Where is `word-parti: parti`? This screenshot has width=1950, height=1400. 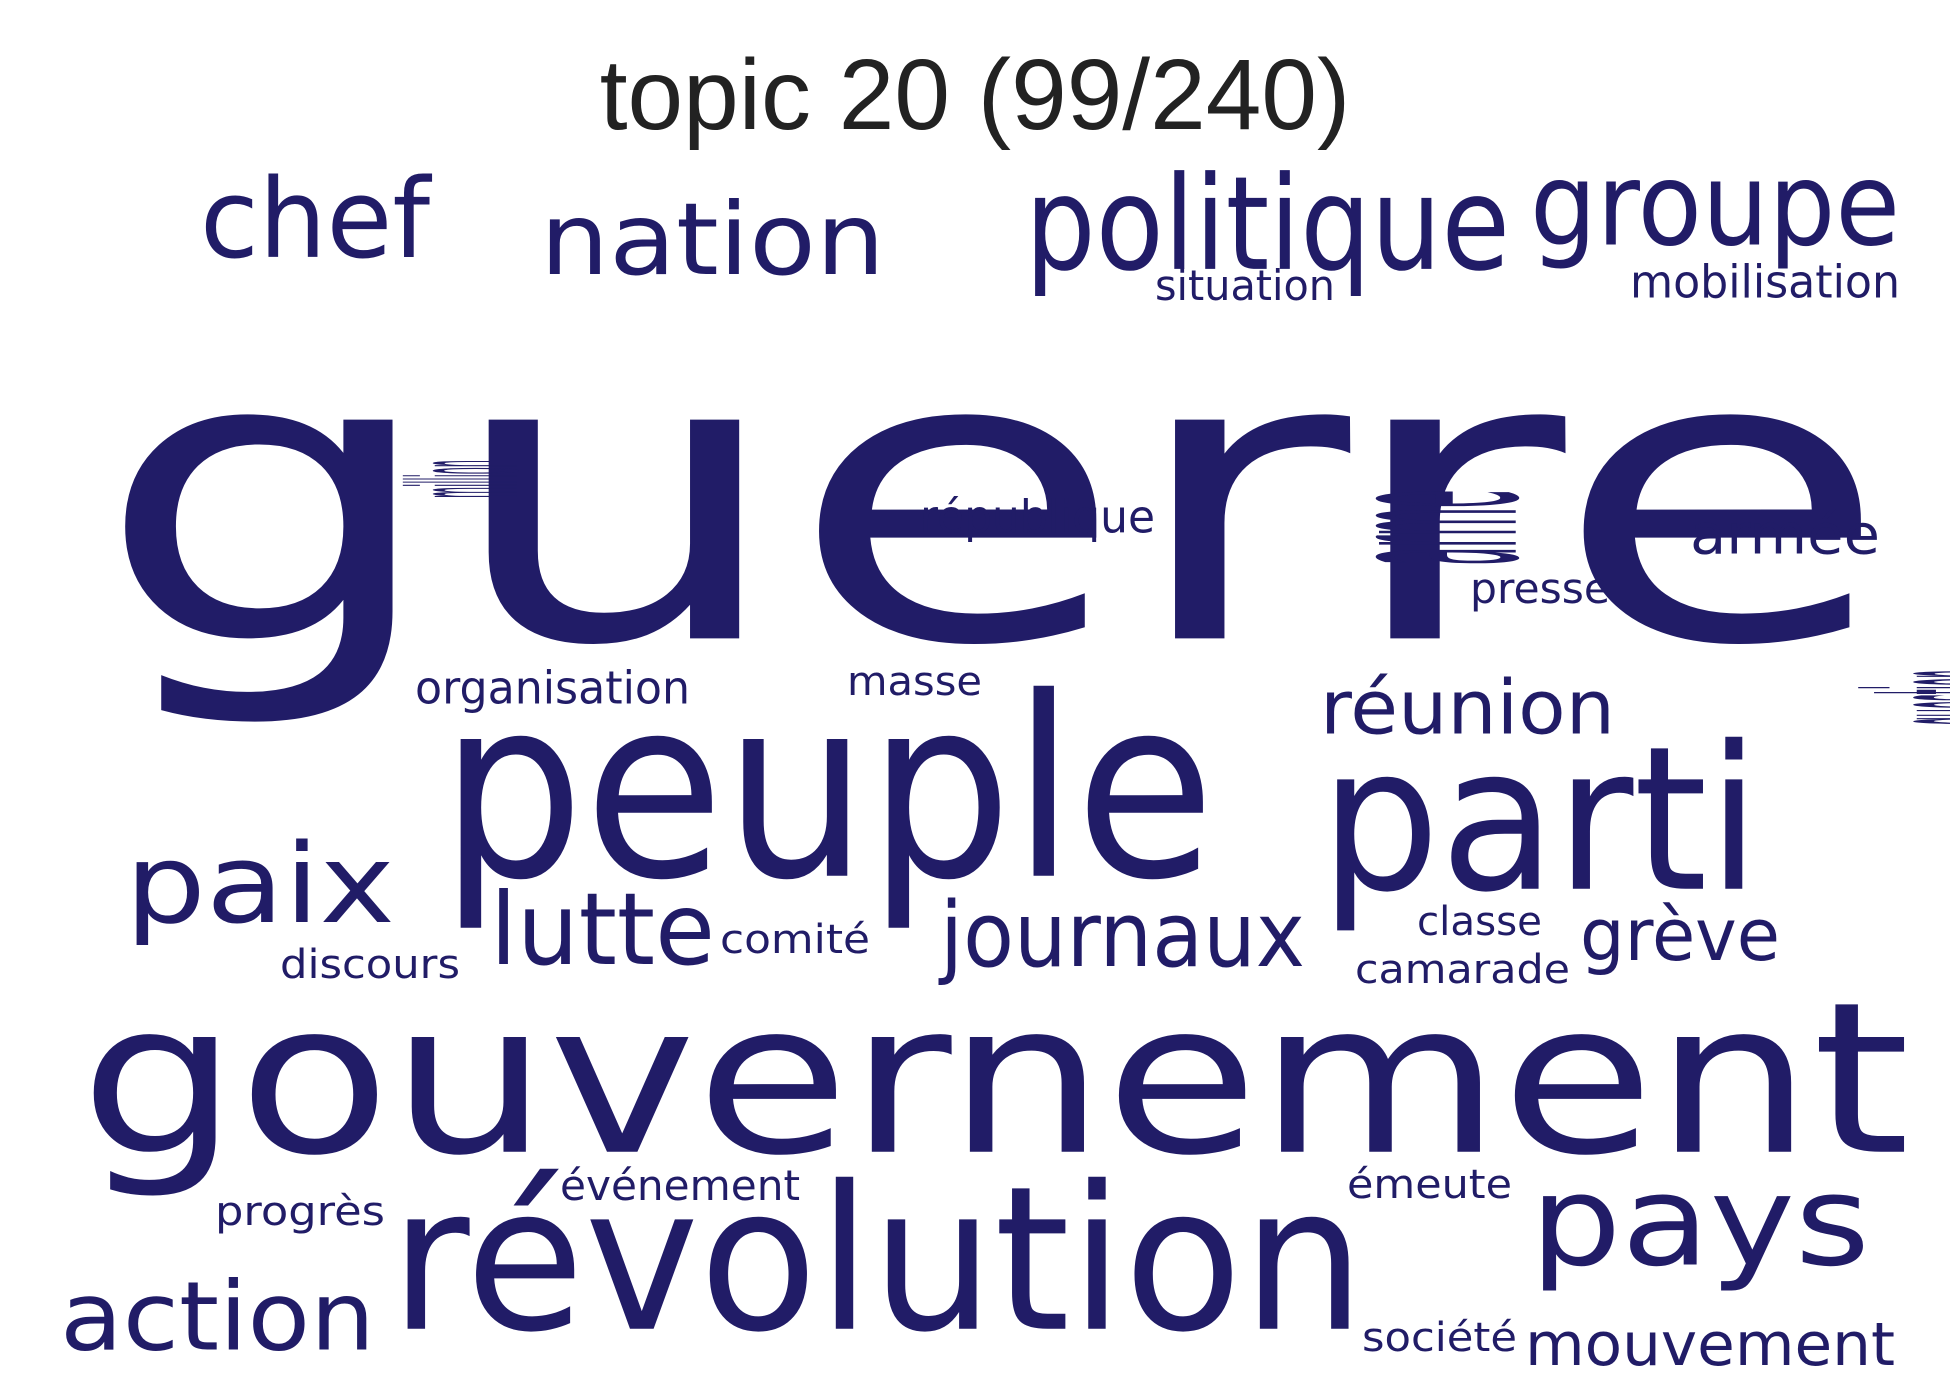
word-parti: parti is located at coordinates (1540, 820).